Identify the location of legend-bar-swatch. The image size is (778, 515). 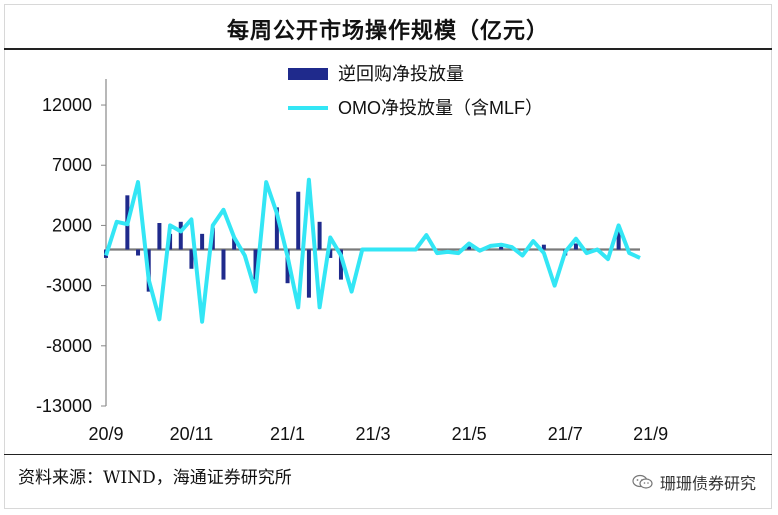
(308, 74).